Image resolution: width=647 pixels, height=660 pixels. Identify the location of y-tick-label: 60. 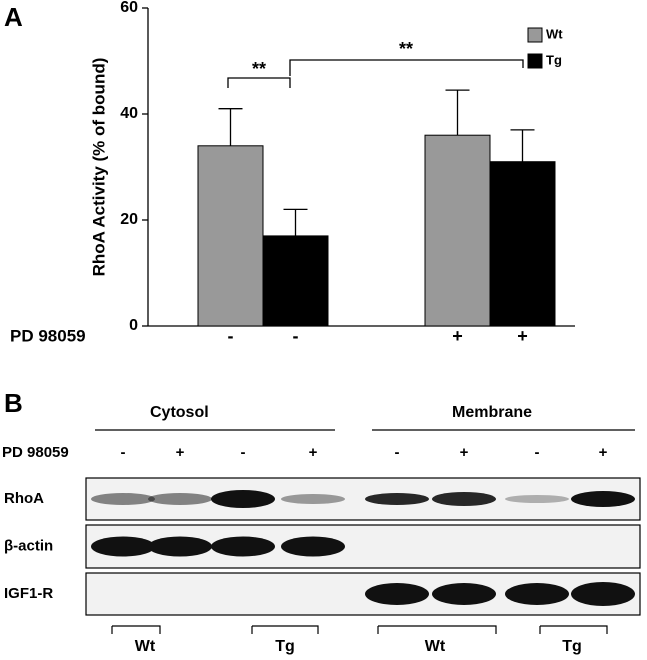
(129, 8).